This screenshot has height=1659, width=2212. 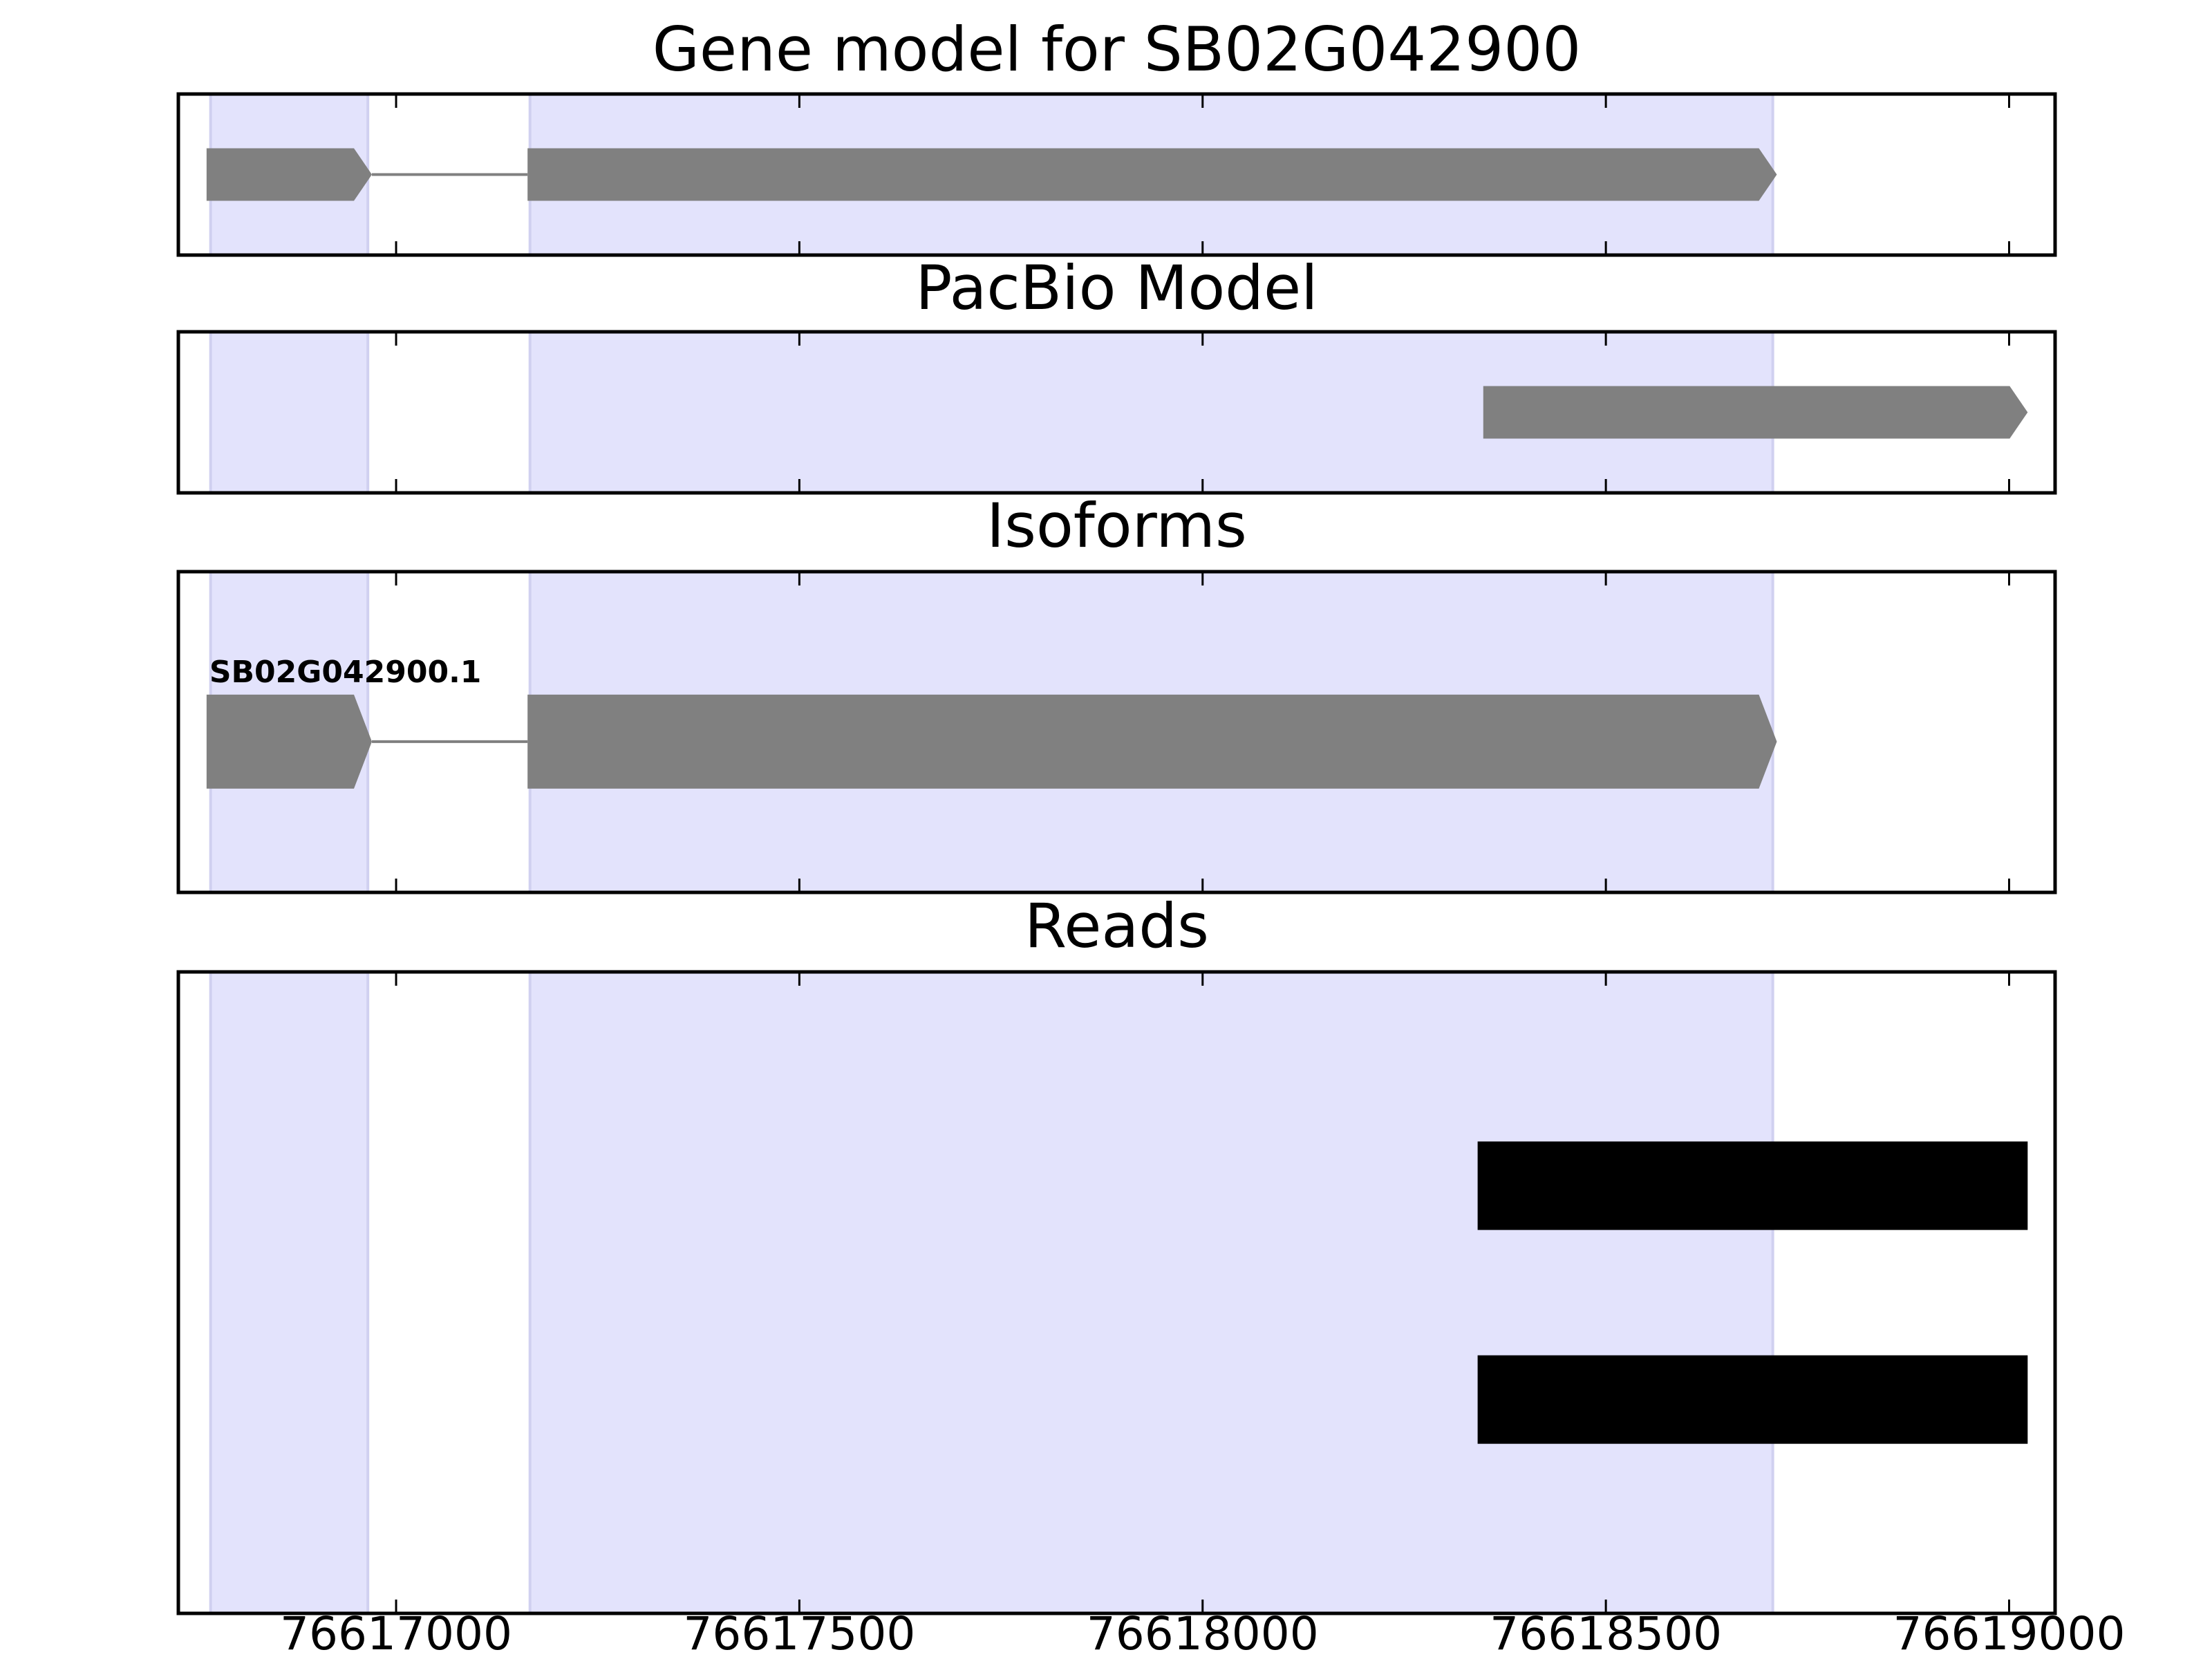 I want to click on x-tick-label: 76617000, so click(x=396, y=1633).